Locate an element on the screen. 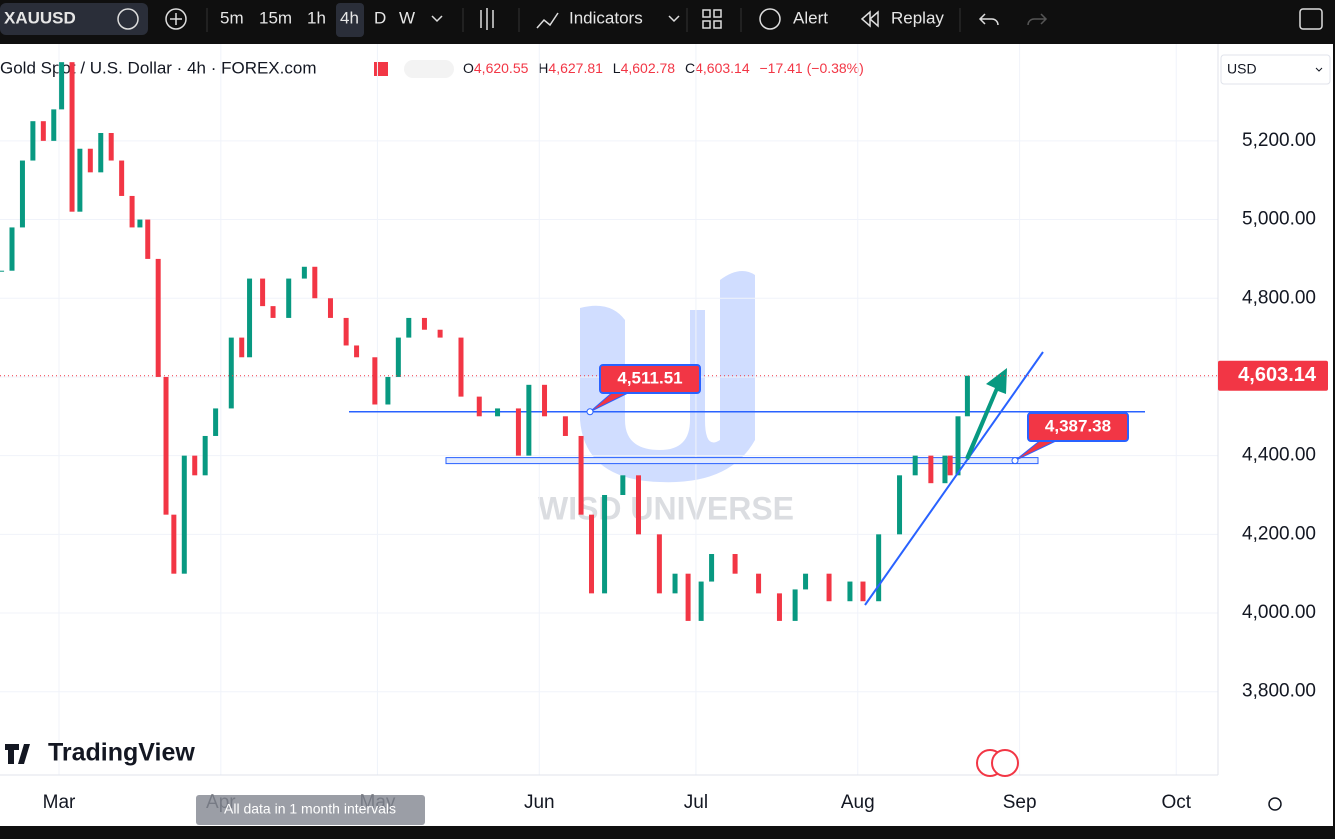  fullscreen is located at coordinates (1311, 19).